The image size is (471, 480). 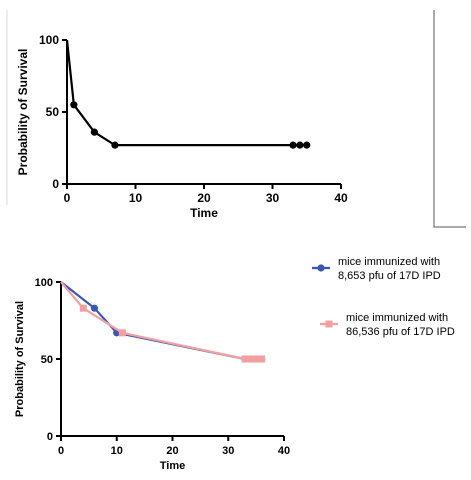 I want to click on legend-marker-square, so click(x=329, y=324).